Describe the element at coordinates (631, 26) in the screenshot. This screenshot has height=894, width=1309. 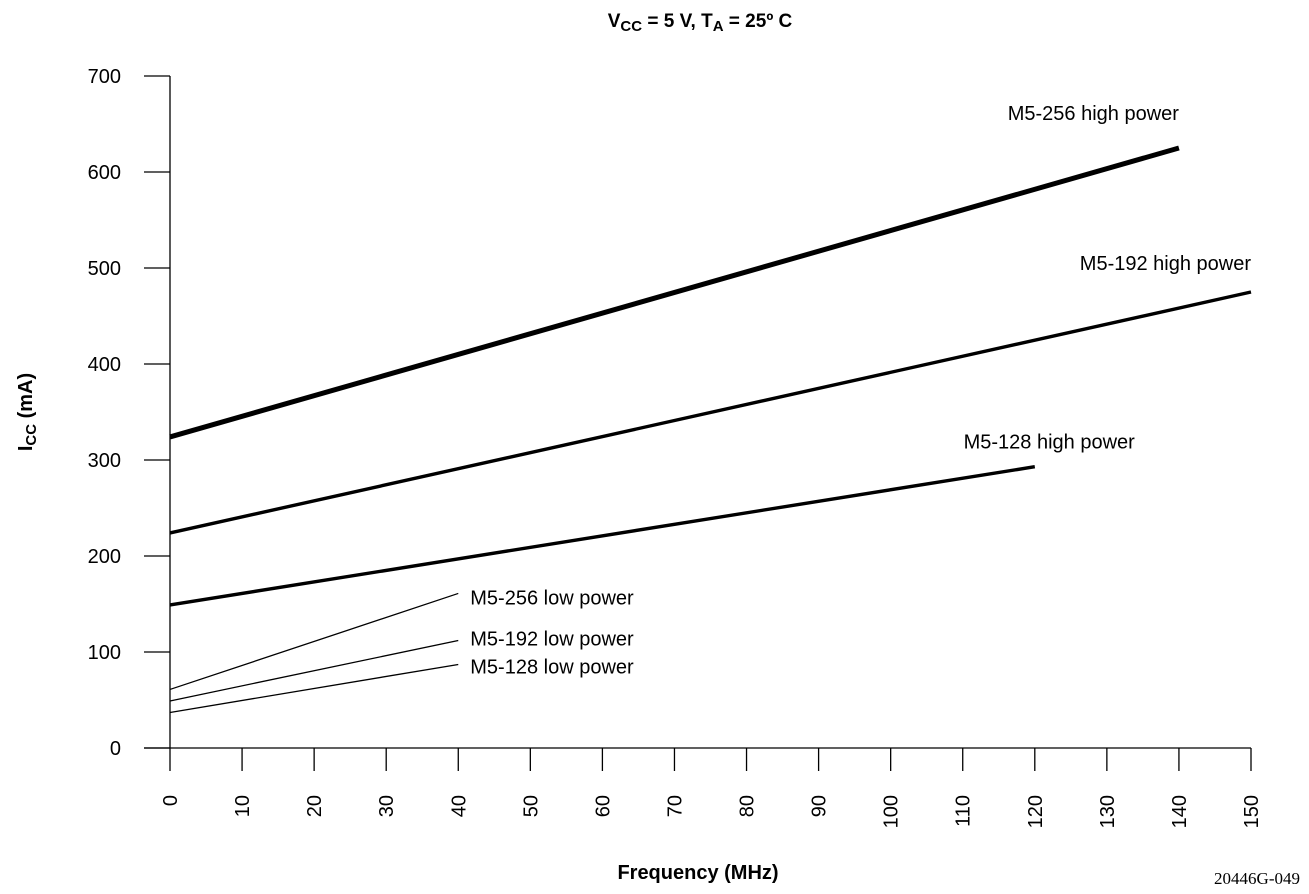
I see `title-v-sub: CC` at that location.